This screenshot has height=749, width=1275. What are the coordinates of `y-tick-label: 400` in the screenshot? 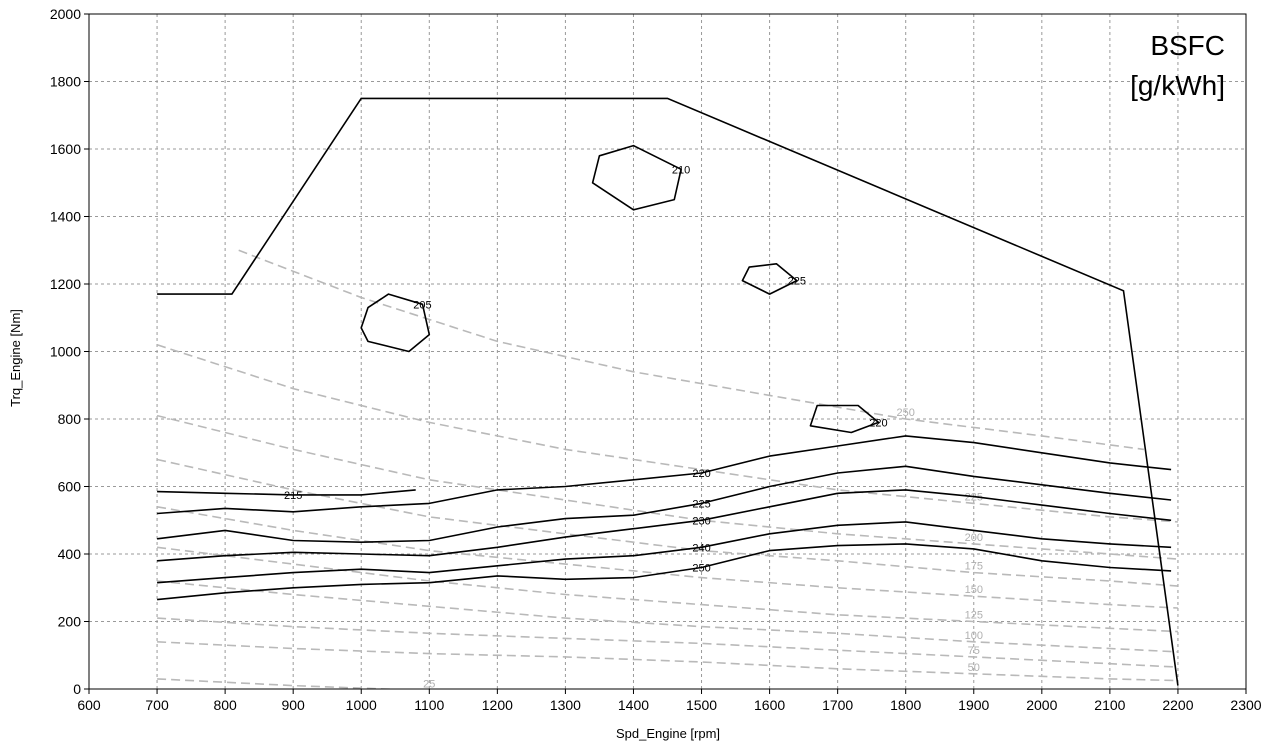 It's located at (70, 554).